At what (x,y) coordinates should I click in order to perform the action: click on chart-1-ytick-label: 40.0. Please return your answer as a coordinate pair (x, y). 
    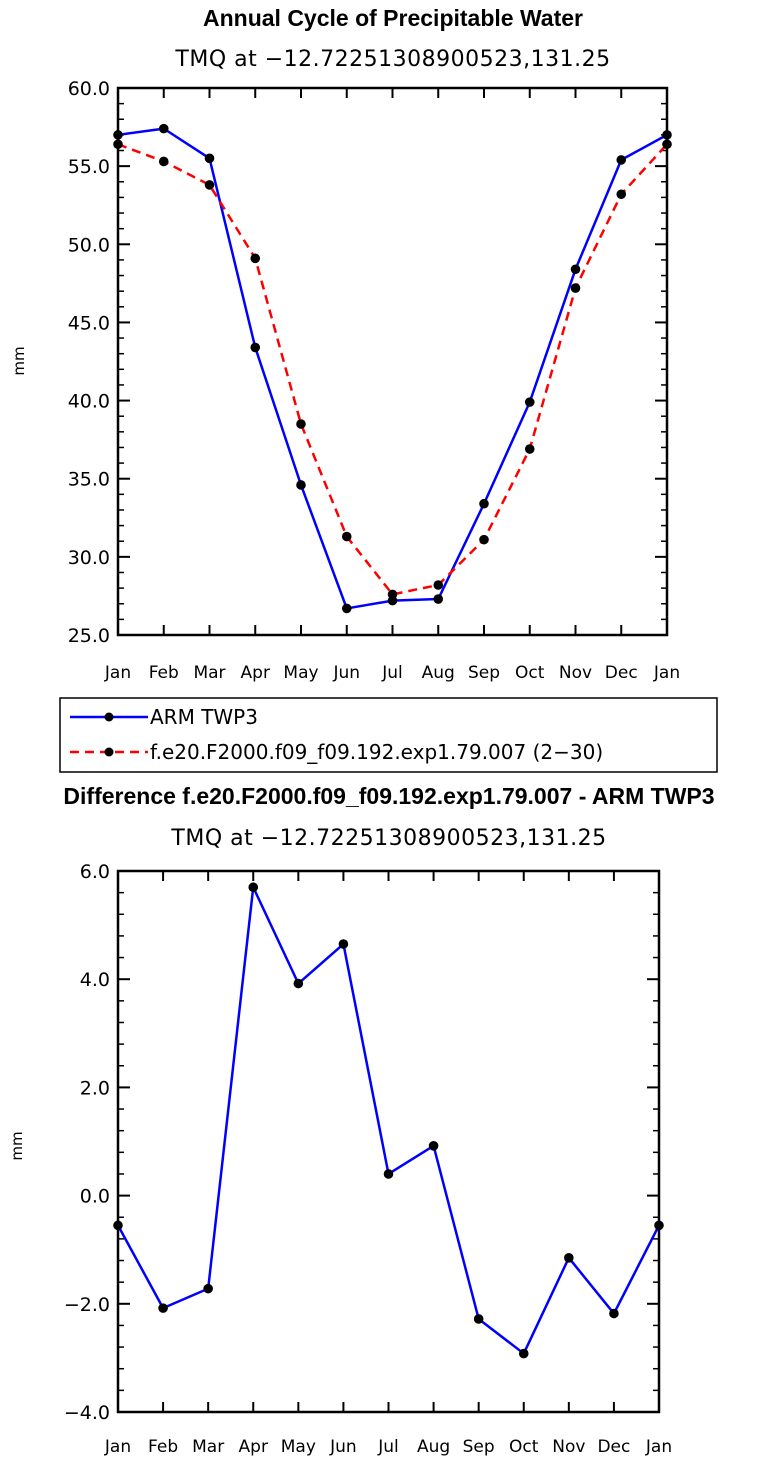
    Looking at the image, I should click on (89, 402).